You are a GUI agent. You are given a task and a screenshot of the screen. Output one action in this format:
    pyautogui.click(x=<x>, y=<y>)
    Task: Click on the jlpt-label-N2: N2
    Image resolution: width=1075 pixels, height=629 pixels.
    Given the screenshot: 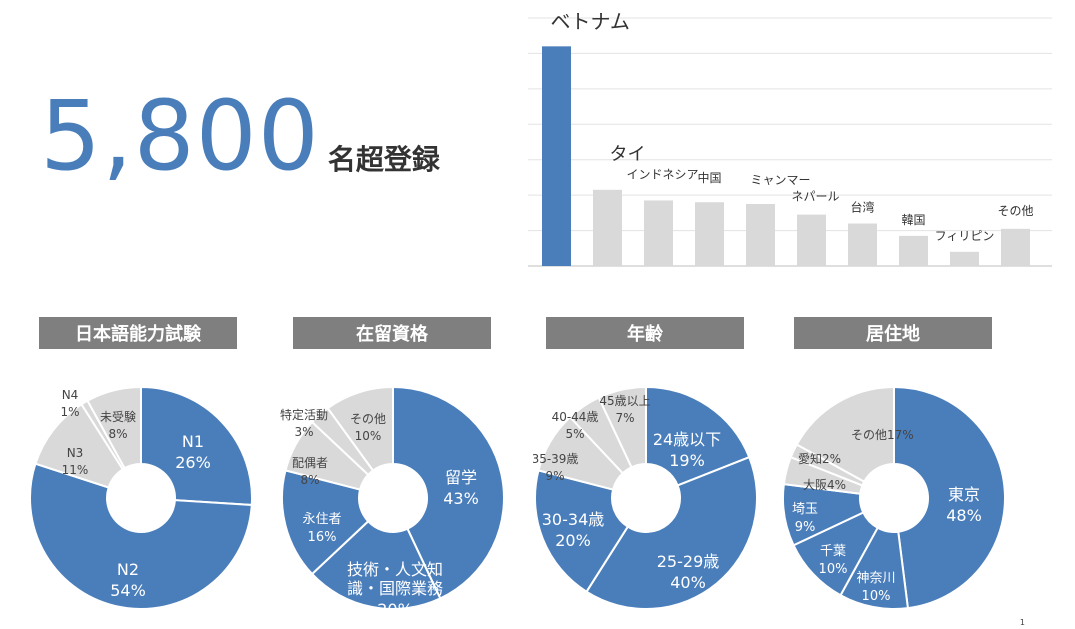 What is the action you would take?
    pyautogui.click(x=128, y=569)
    